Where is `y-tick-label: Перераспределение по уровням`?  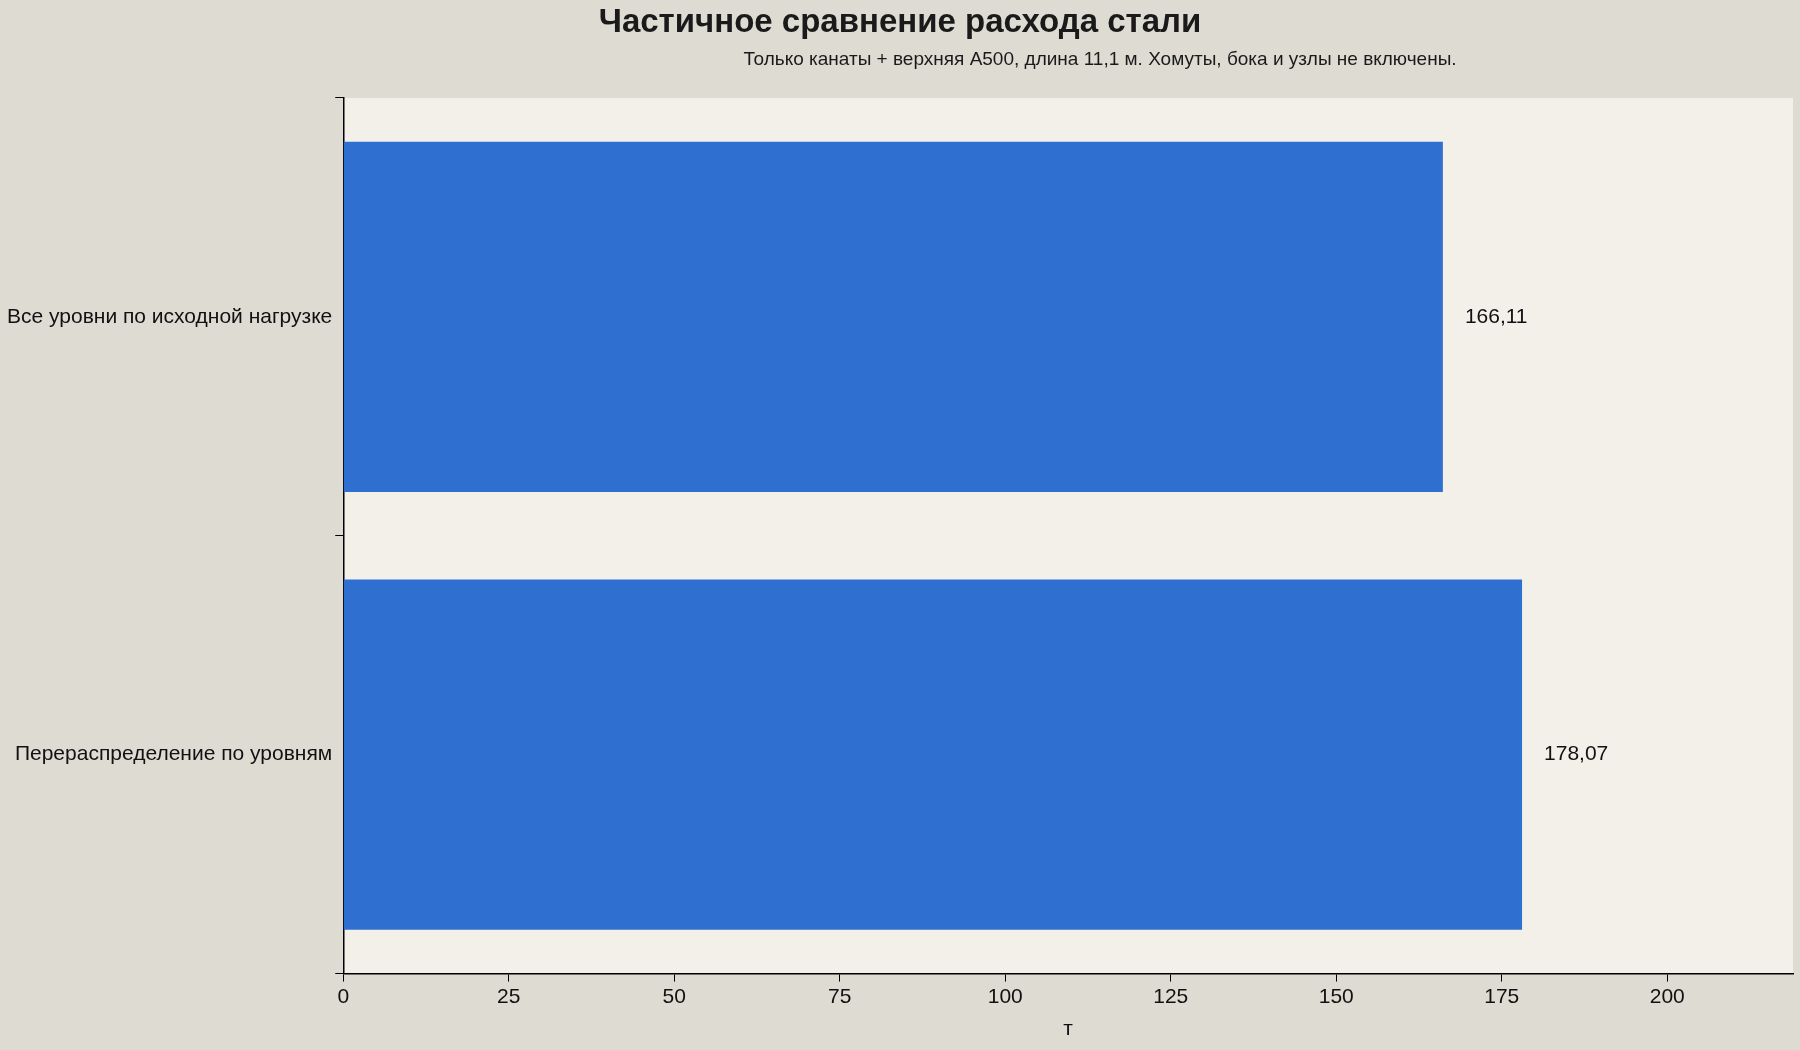
y-tick-label: Перераспределение по уровням is located at coordinates (173, 753).